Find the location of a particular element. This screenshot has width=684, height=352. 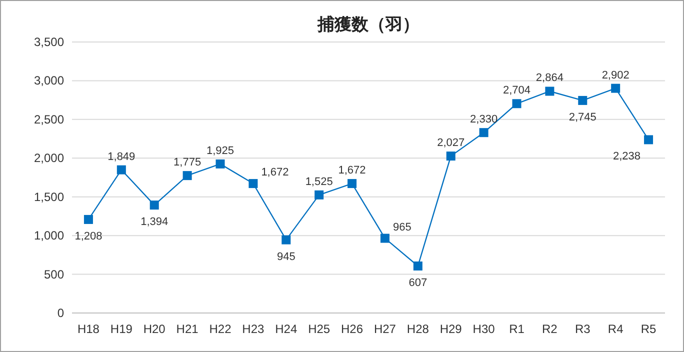

y-tick-label: 2,000 is located at coordinates (49, 158).